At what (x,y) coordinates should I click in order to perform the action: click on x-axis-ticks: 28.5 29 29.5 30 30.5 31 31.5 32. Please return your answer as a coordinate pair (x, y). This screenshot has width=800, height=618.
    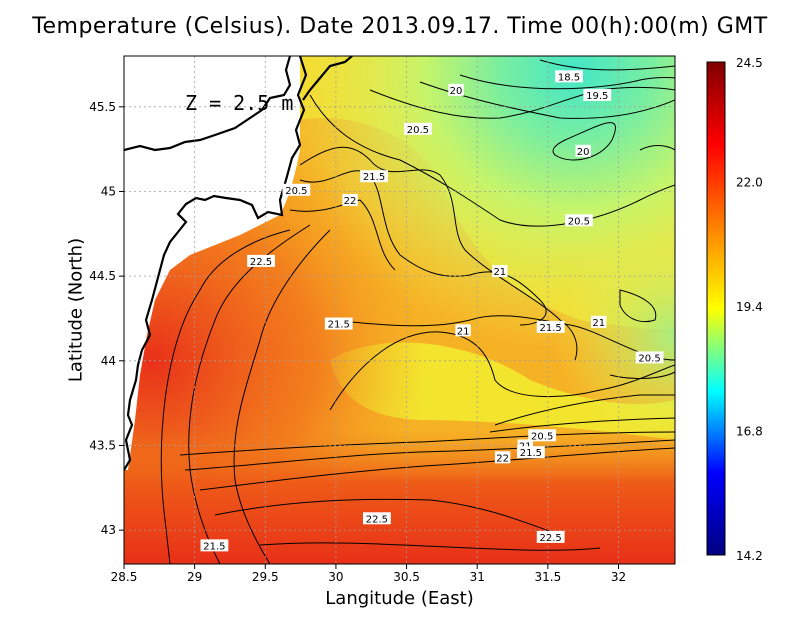
    Looking at the image, I should click on (368, 574).